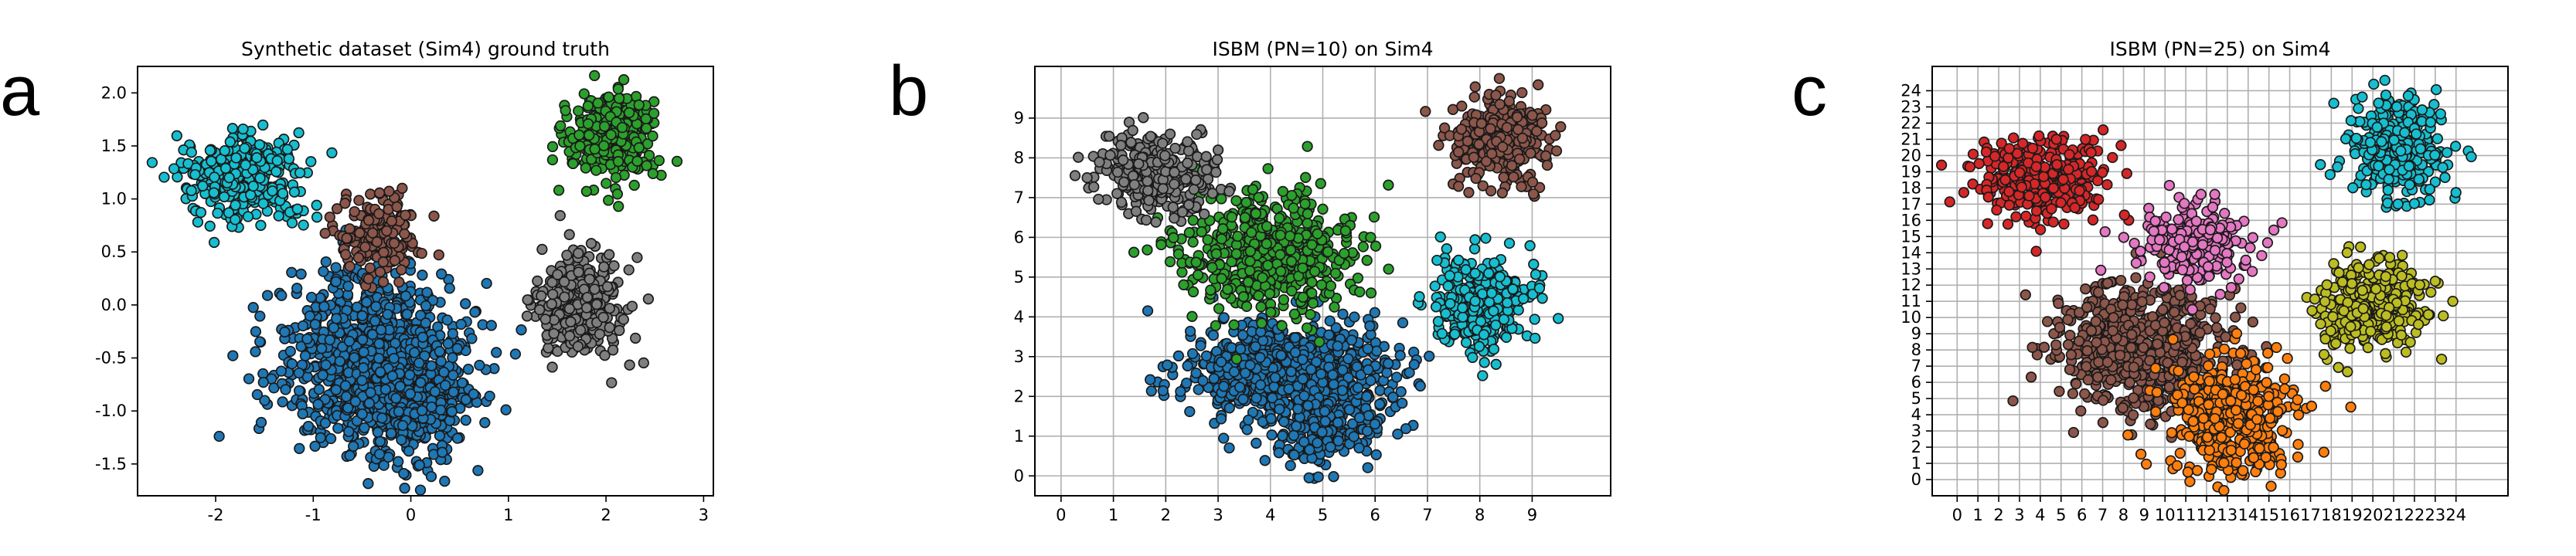 This screenshot has height=556, width=2576. I want to click on x-tick-label: 0, so click(411, 515).